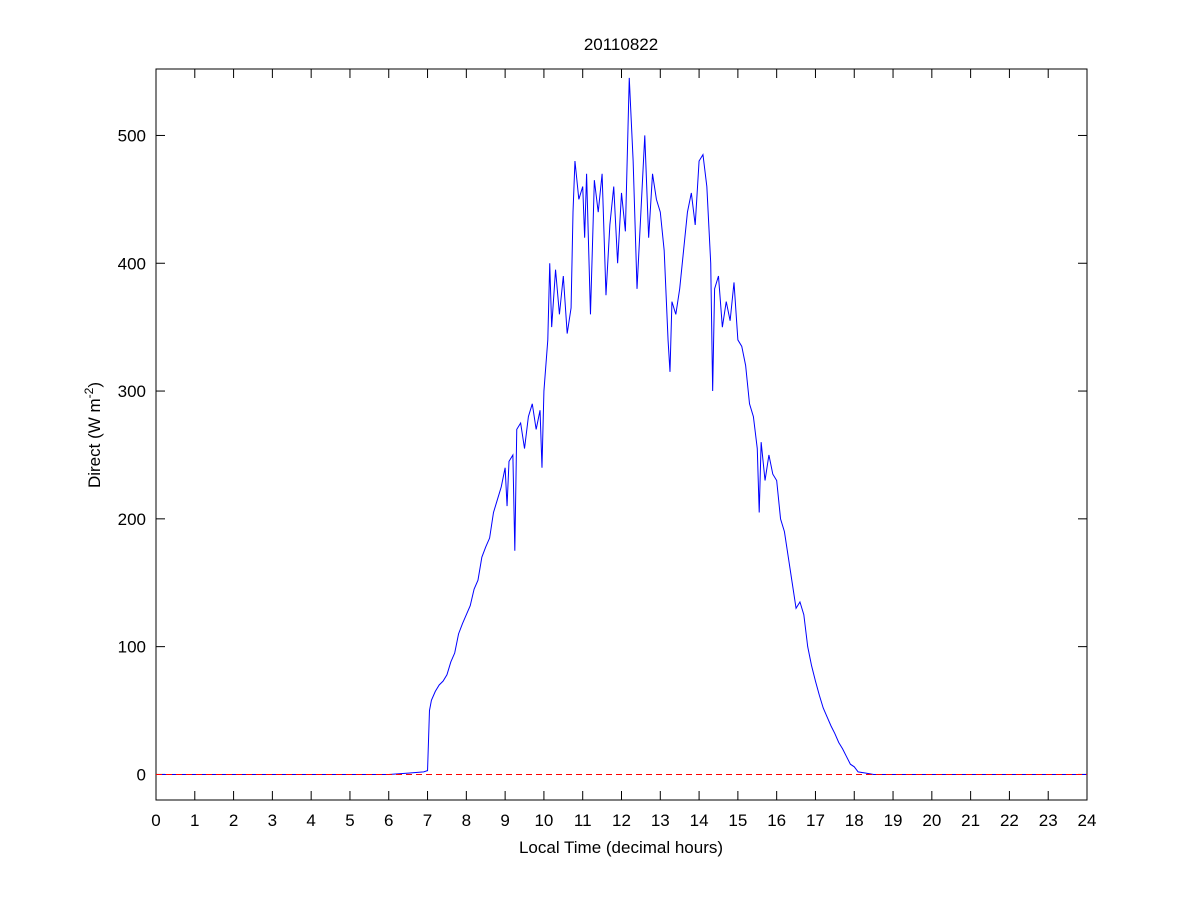  What do you see at coordinates (132, 135) in the screenshot?
I see `y-tick-label: 500` at bounding box center [132, 135].